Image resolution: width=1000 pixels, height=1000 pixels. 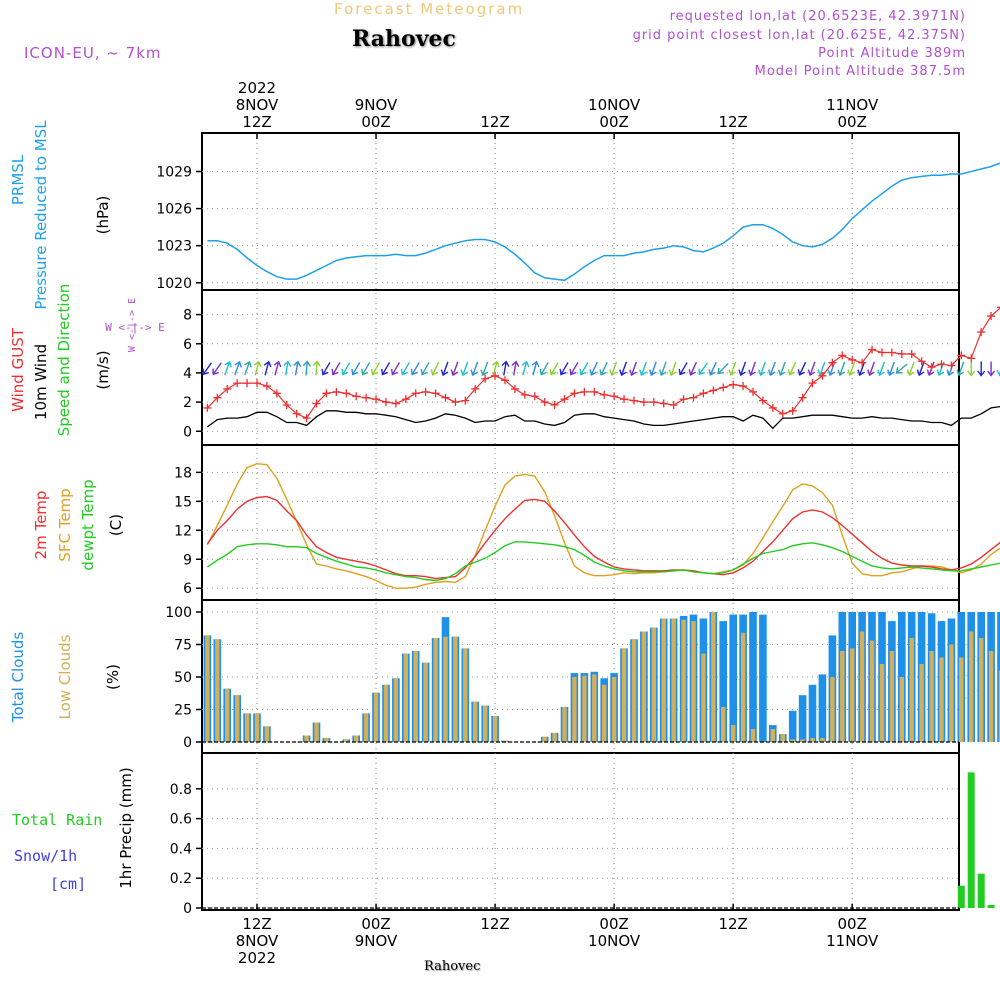 I want to click on precip-bars, so click(x=976, y=840).